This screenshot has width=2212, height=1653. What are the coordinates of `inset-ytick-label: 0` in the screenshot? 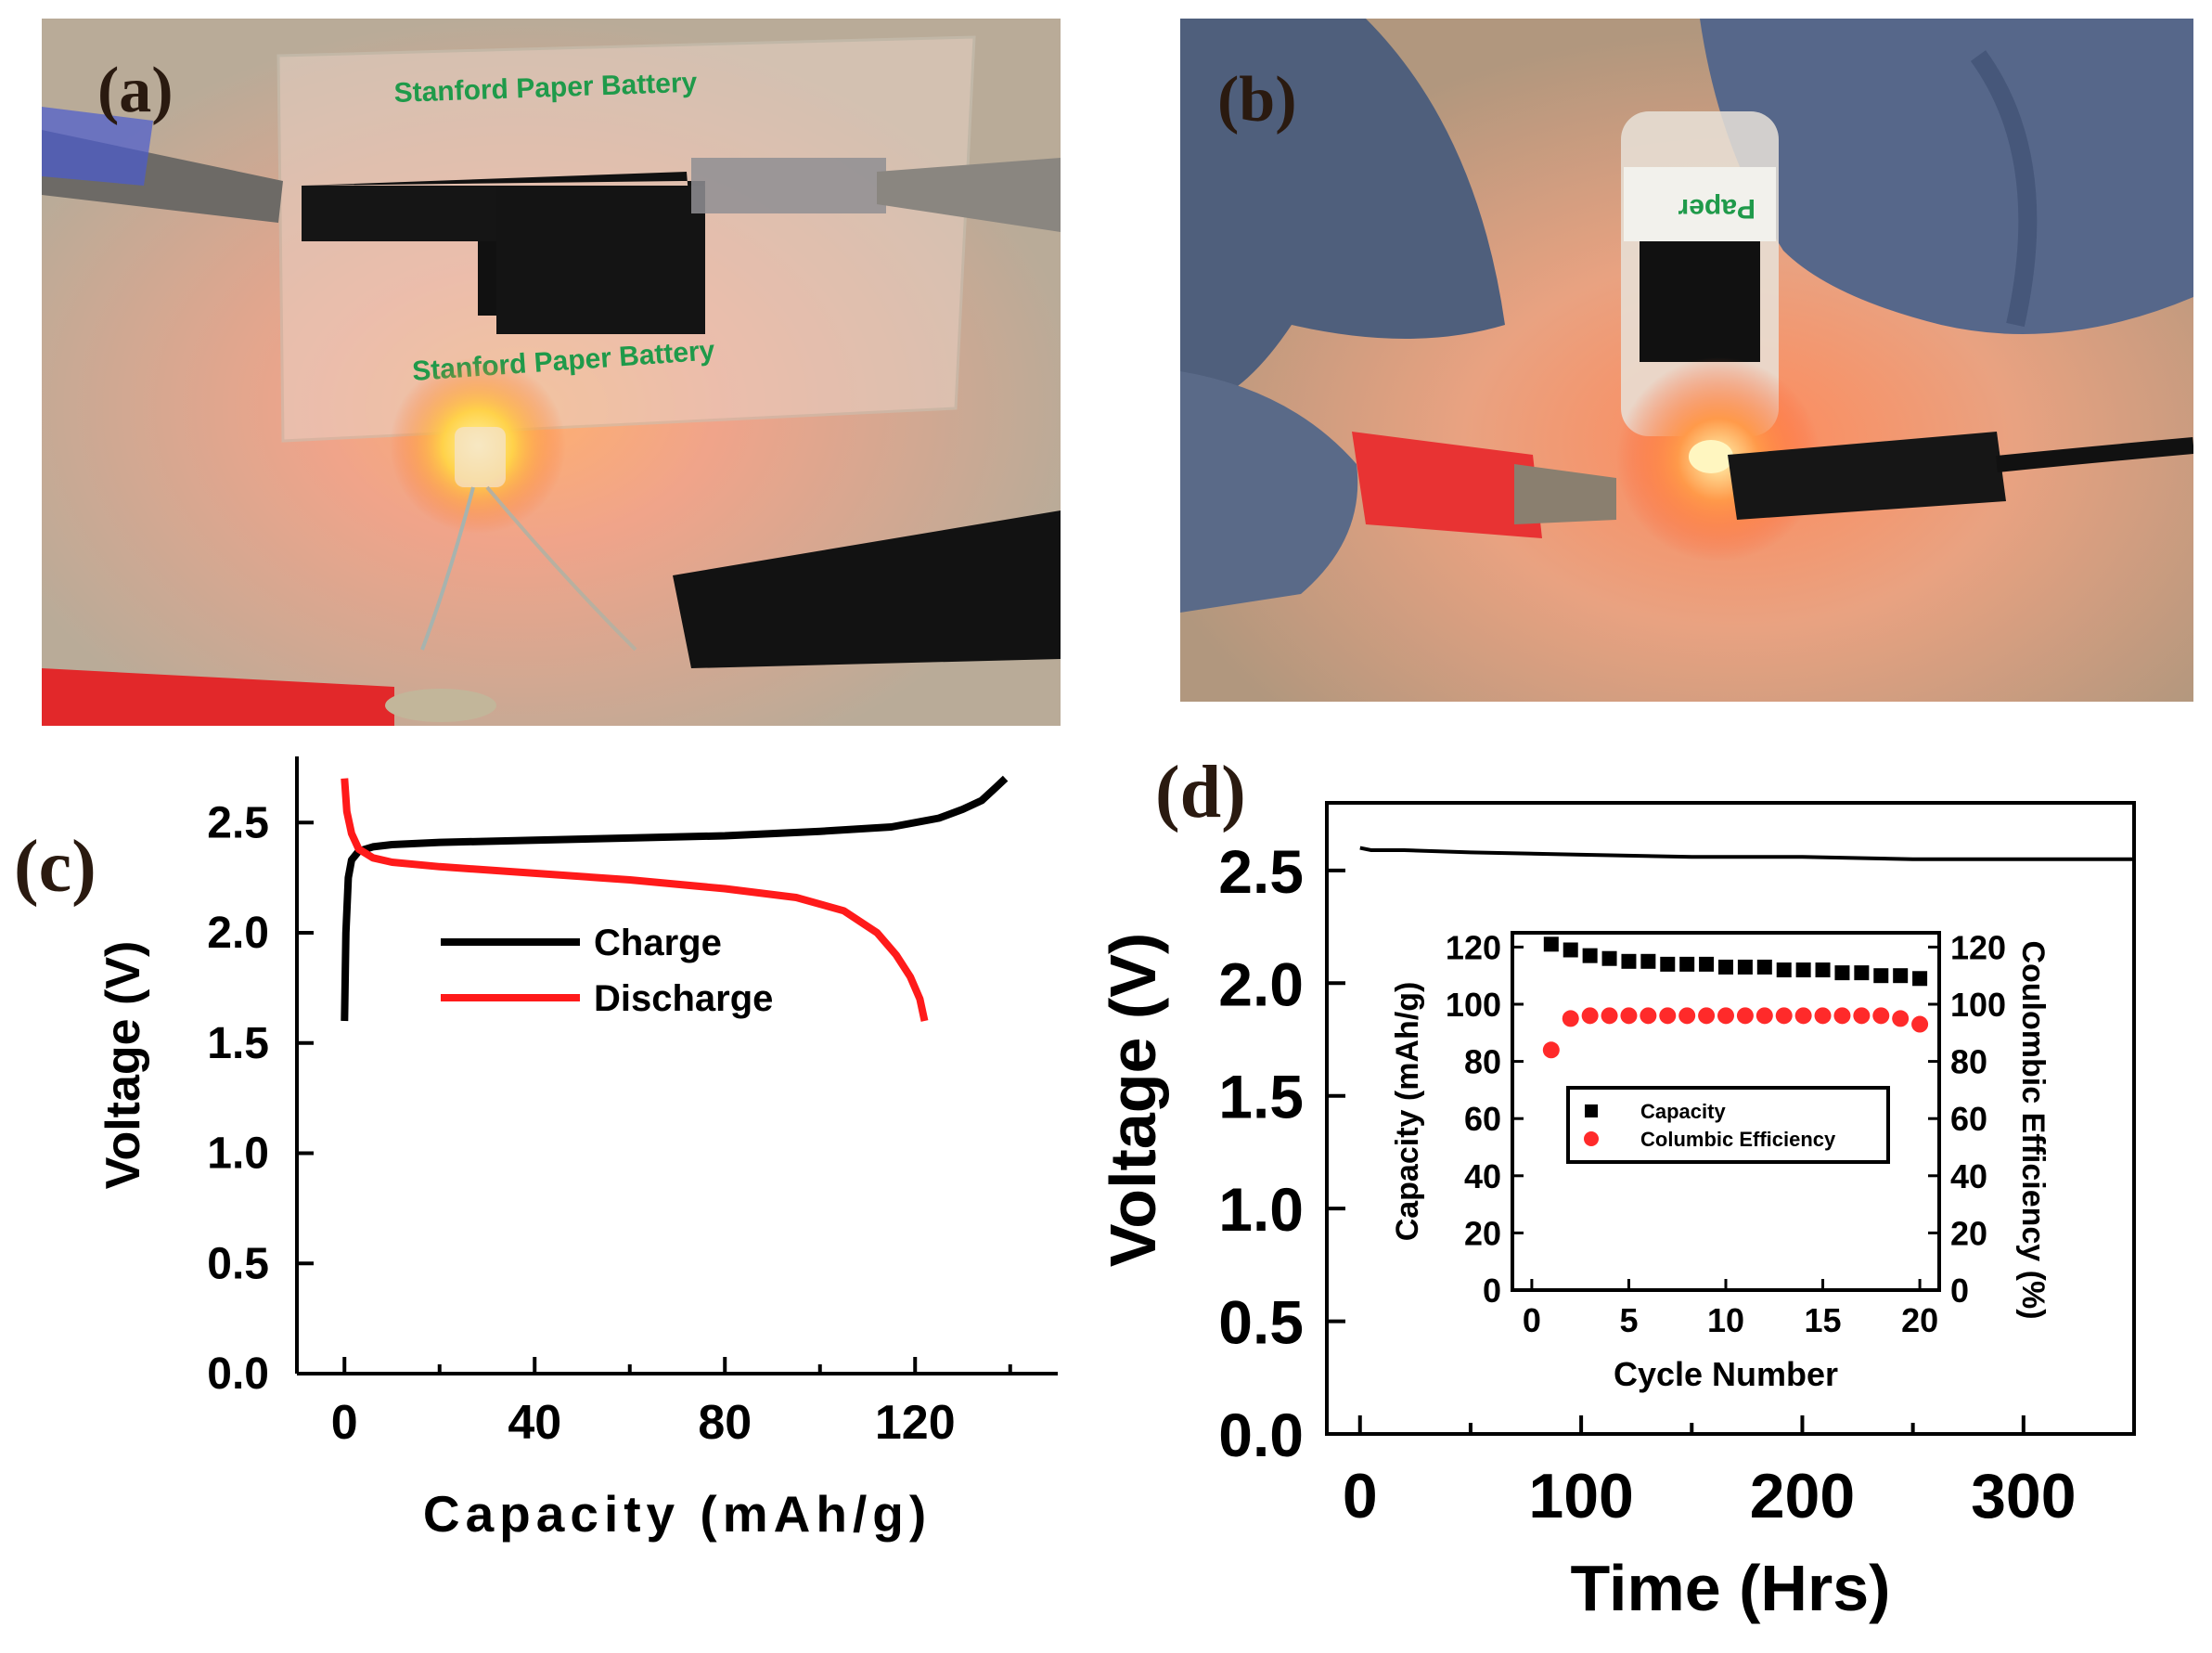 It's located at (1492, 1291).